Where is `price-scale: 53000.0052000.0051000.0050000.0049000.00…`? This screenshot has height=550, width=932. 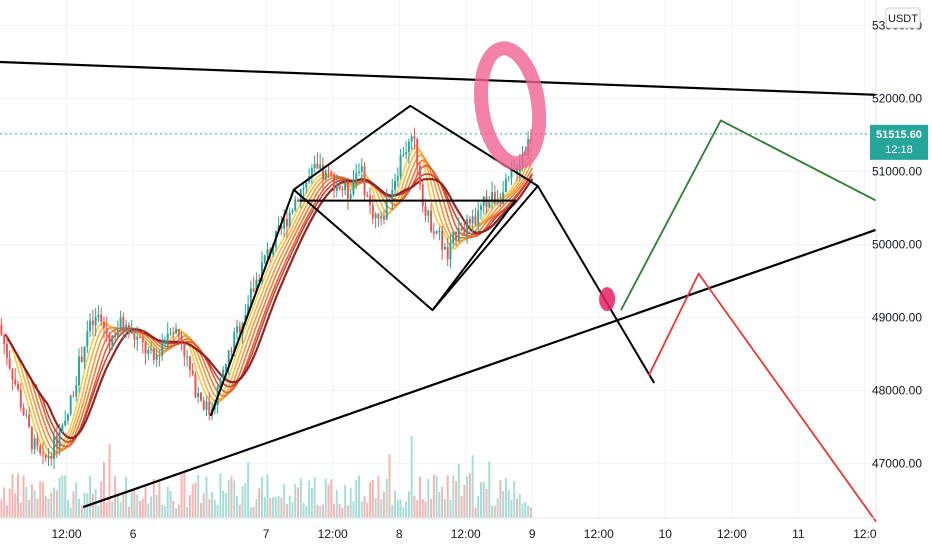
price-scale: 53000.0052000.0051000.0050000.0049000.00… is located at coordinates (899, 259).